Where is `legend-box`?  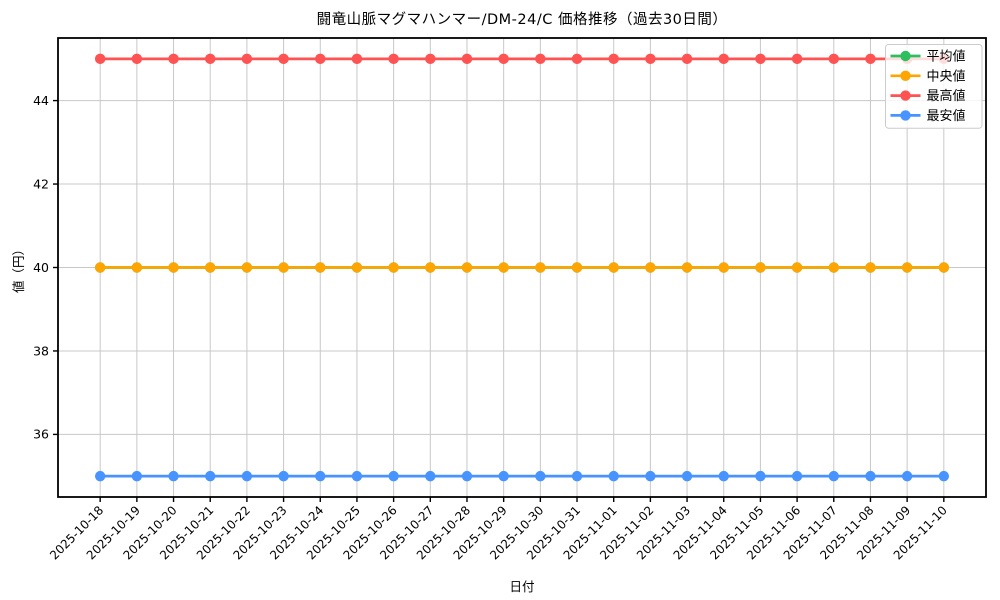 legend-box is located at coordinates (934, 86).